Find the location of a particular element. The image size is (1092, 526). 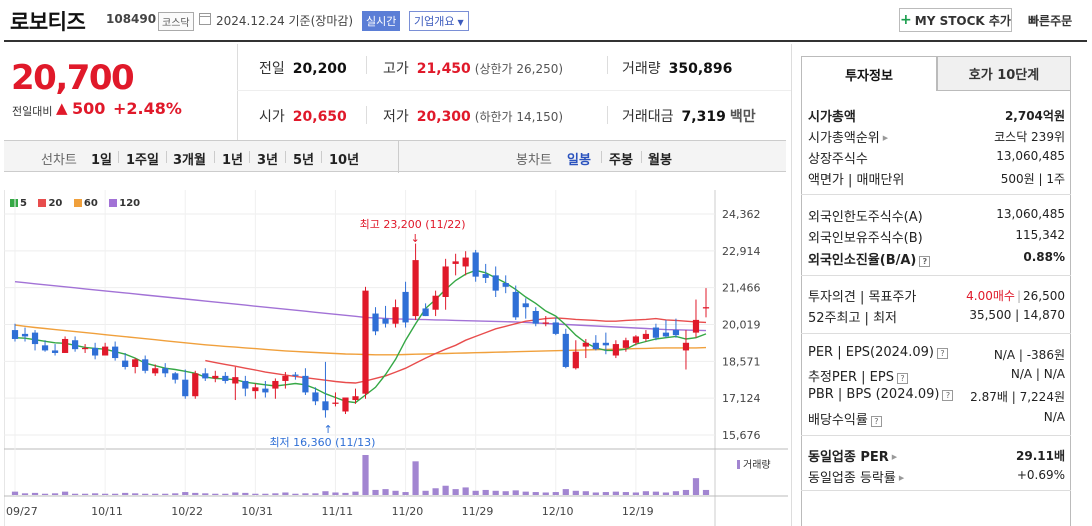

quote-divider is located at coordinates (366, 65).